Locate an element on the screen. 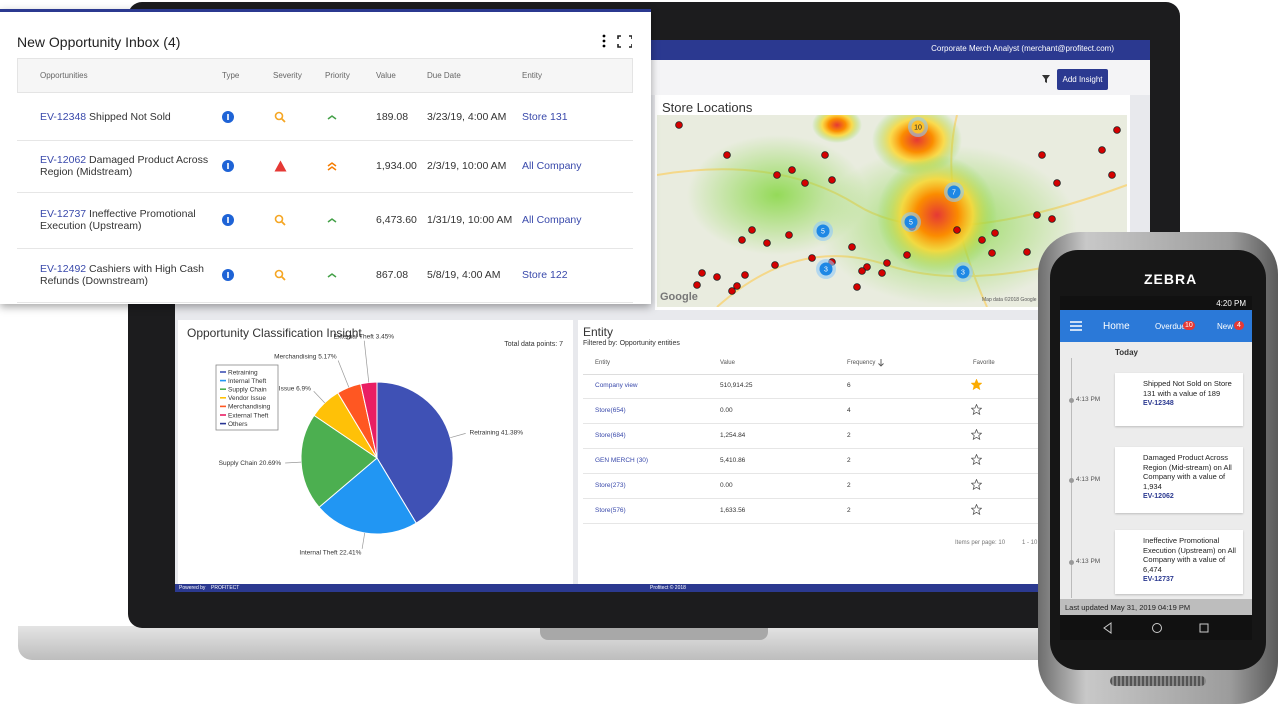 This screenshot has height=709, width=1281. priority-icon is located at coordinates (332, 166).